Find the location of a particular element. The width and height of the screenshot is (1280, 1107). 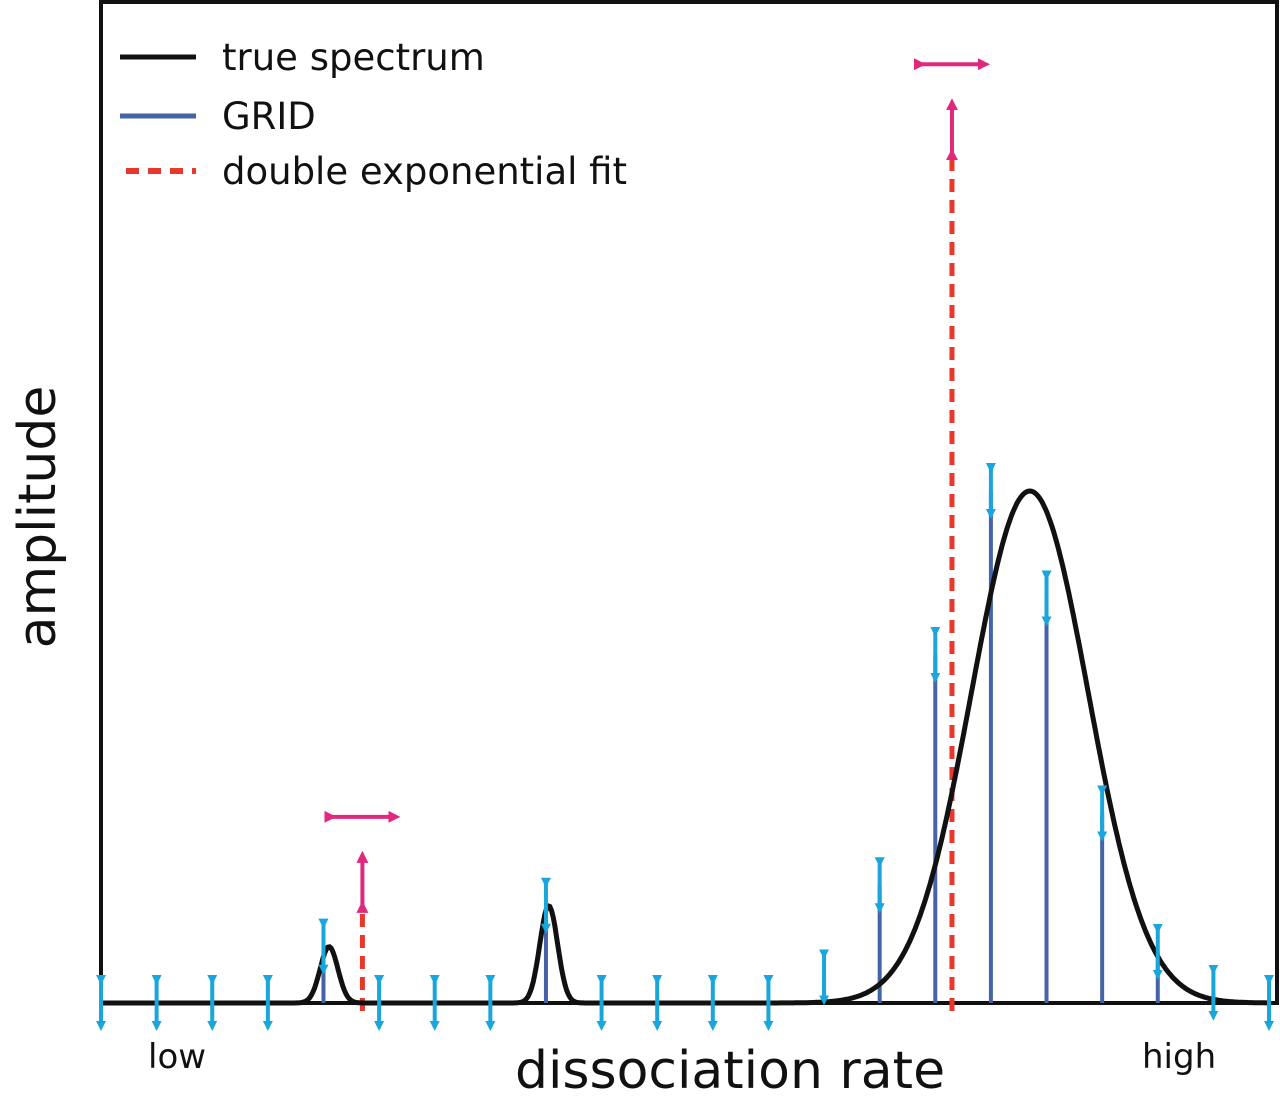

legend-label-fit: double exponential fit is located at coordinates (424, 171).